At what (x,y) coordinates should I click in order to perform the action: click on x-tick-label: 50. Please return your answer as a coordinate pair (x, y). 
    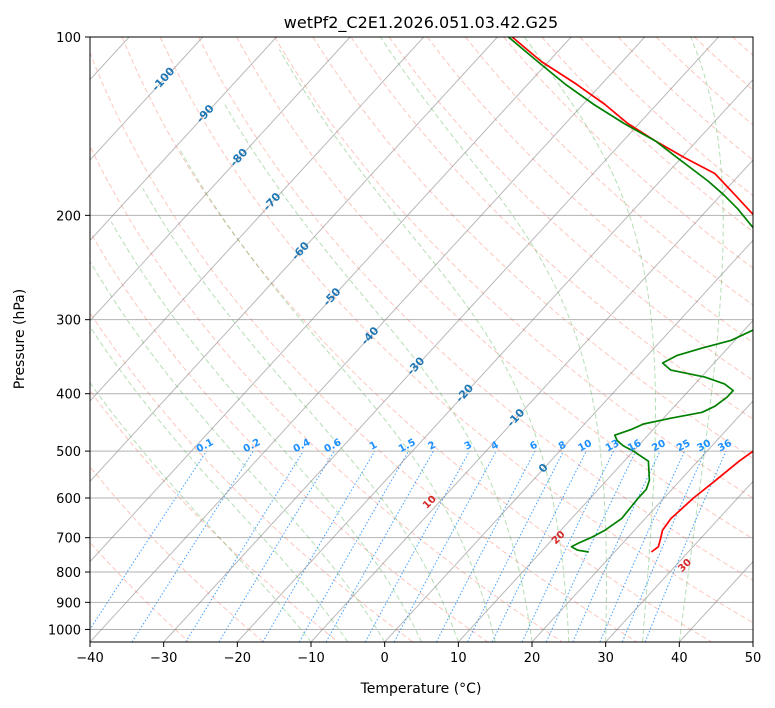
    Looking at the image, I should click on (753, 658).